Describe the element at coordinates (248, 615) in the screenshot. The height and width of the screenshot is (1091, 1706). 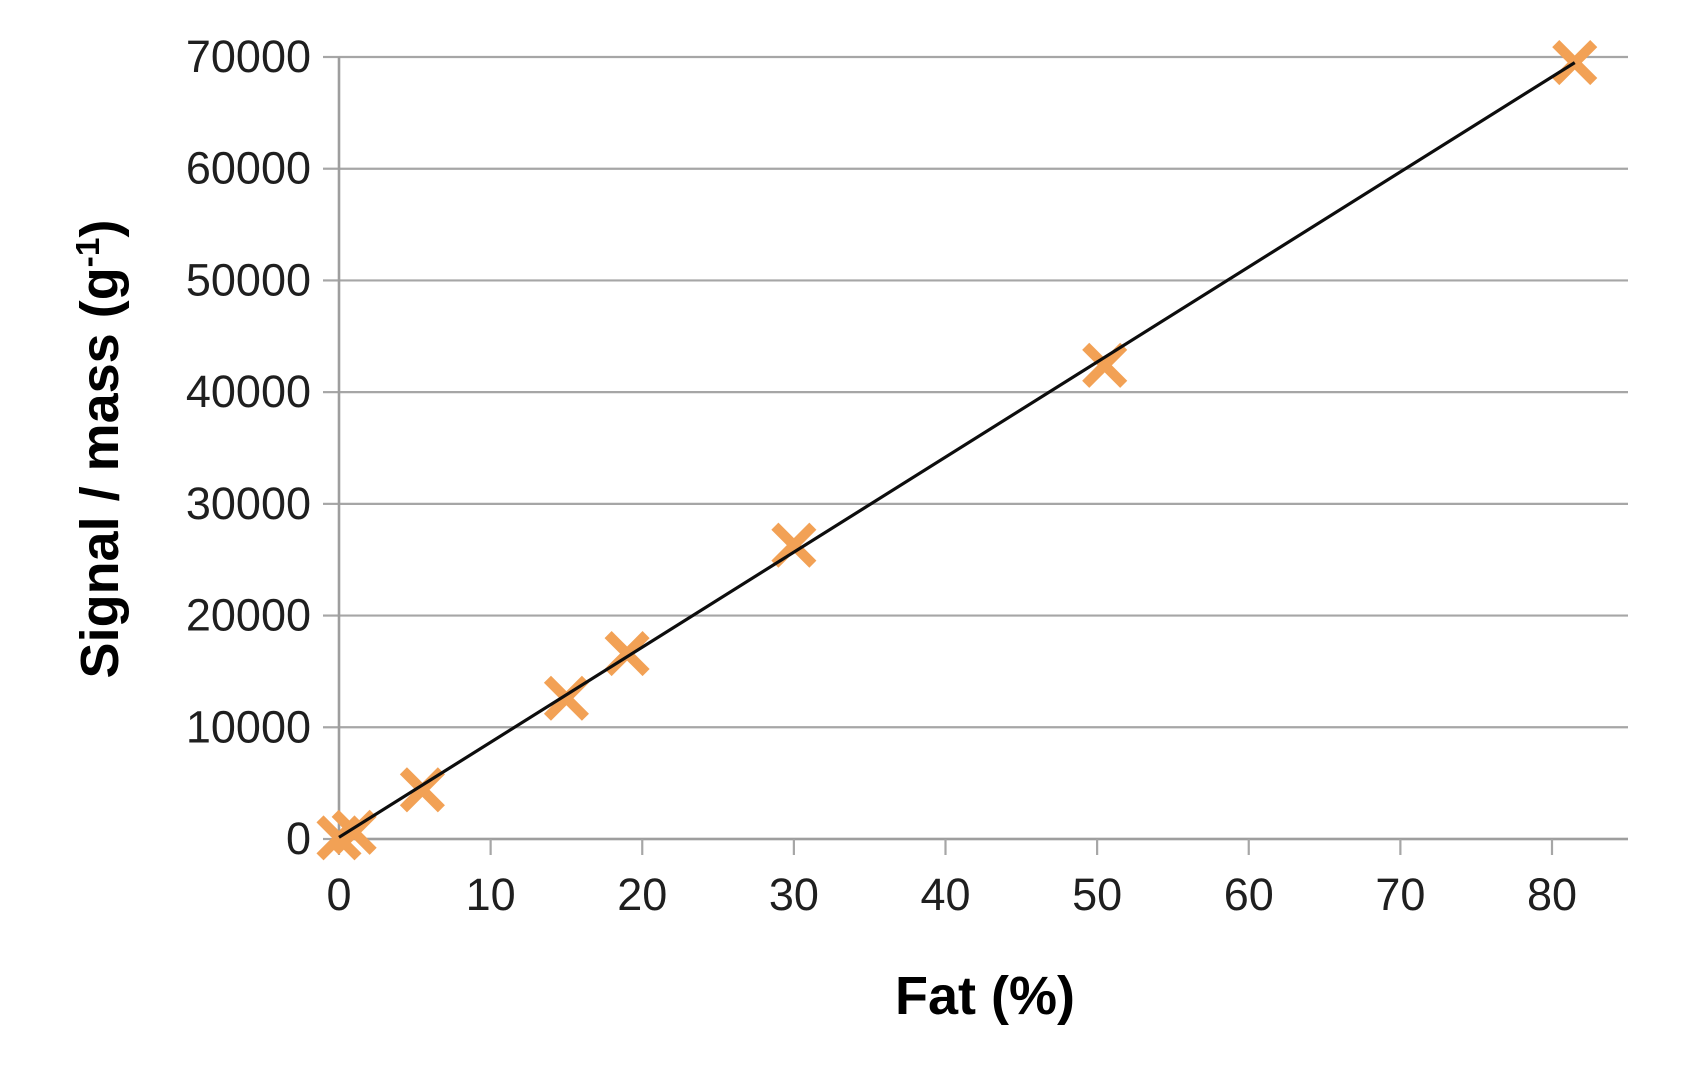
I see `y-tick-label: 20000` at that location.